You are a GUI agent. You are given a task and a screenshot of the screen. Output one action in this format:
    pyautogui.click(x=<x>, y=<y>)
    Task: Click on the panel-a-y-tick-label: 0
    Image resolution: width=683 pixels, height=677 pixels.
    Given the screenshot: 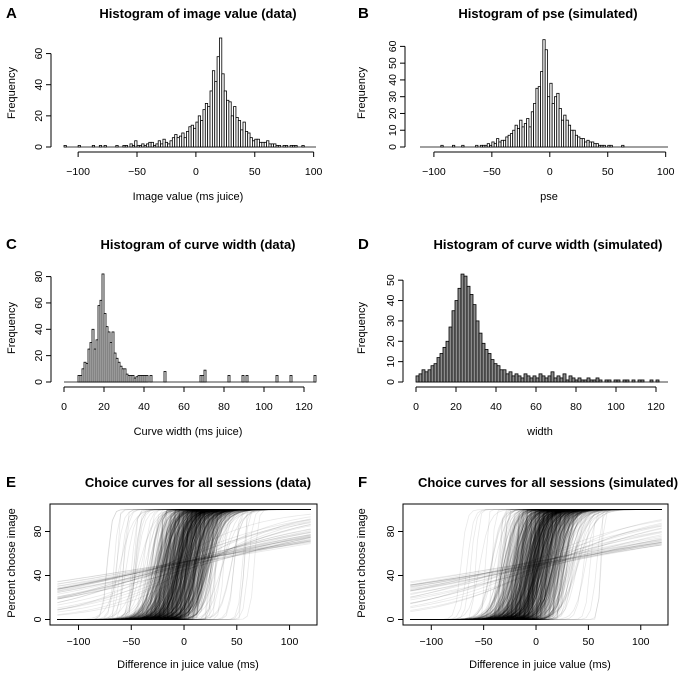 What is the action you would take?
    pyautogui.click(x=39, y=147)
    